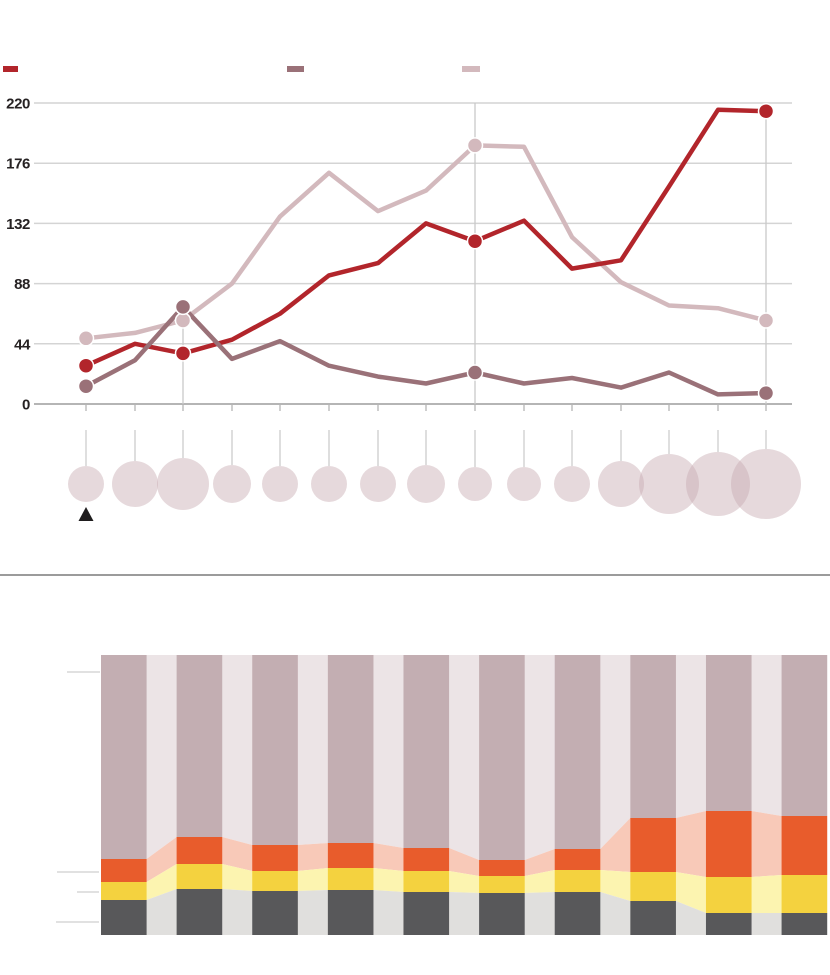 This screenshot has width=830, height=975. Describe the element at coordinates (728, 924) in the screenshot. I see `bar-col8-gray` at that location.